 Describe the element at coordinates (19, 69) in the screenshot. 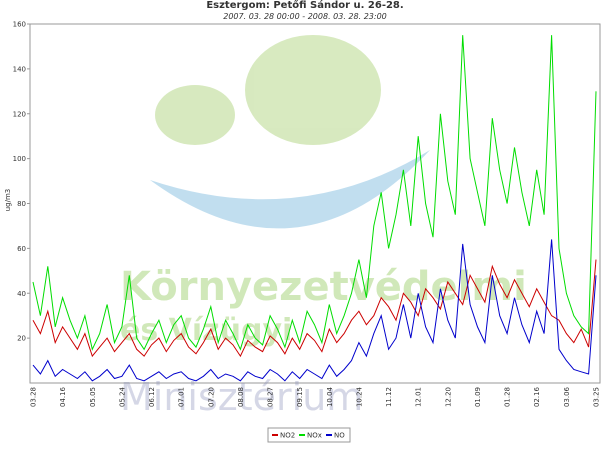

I see `y-tick-label: 140` at that location.